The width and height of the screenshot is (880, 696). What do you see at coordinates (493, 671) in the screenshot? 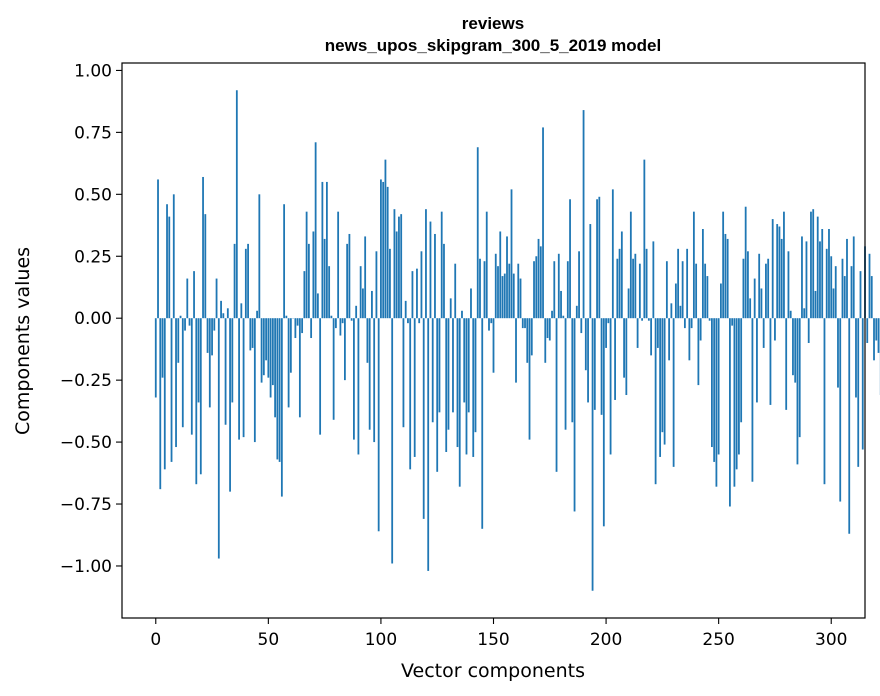
I see `x-axis-label: Vector components` at bounding box center [493, 671].